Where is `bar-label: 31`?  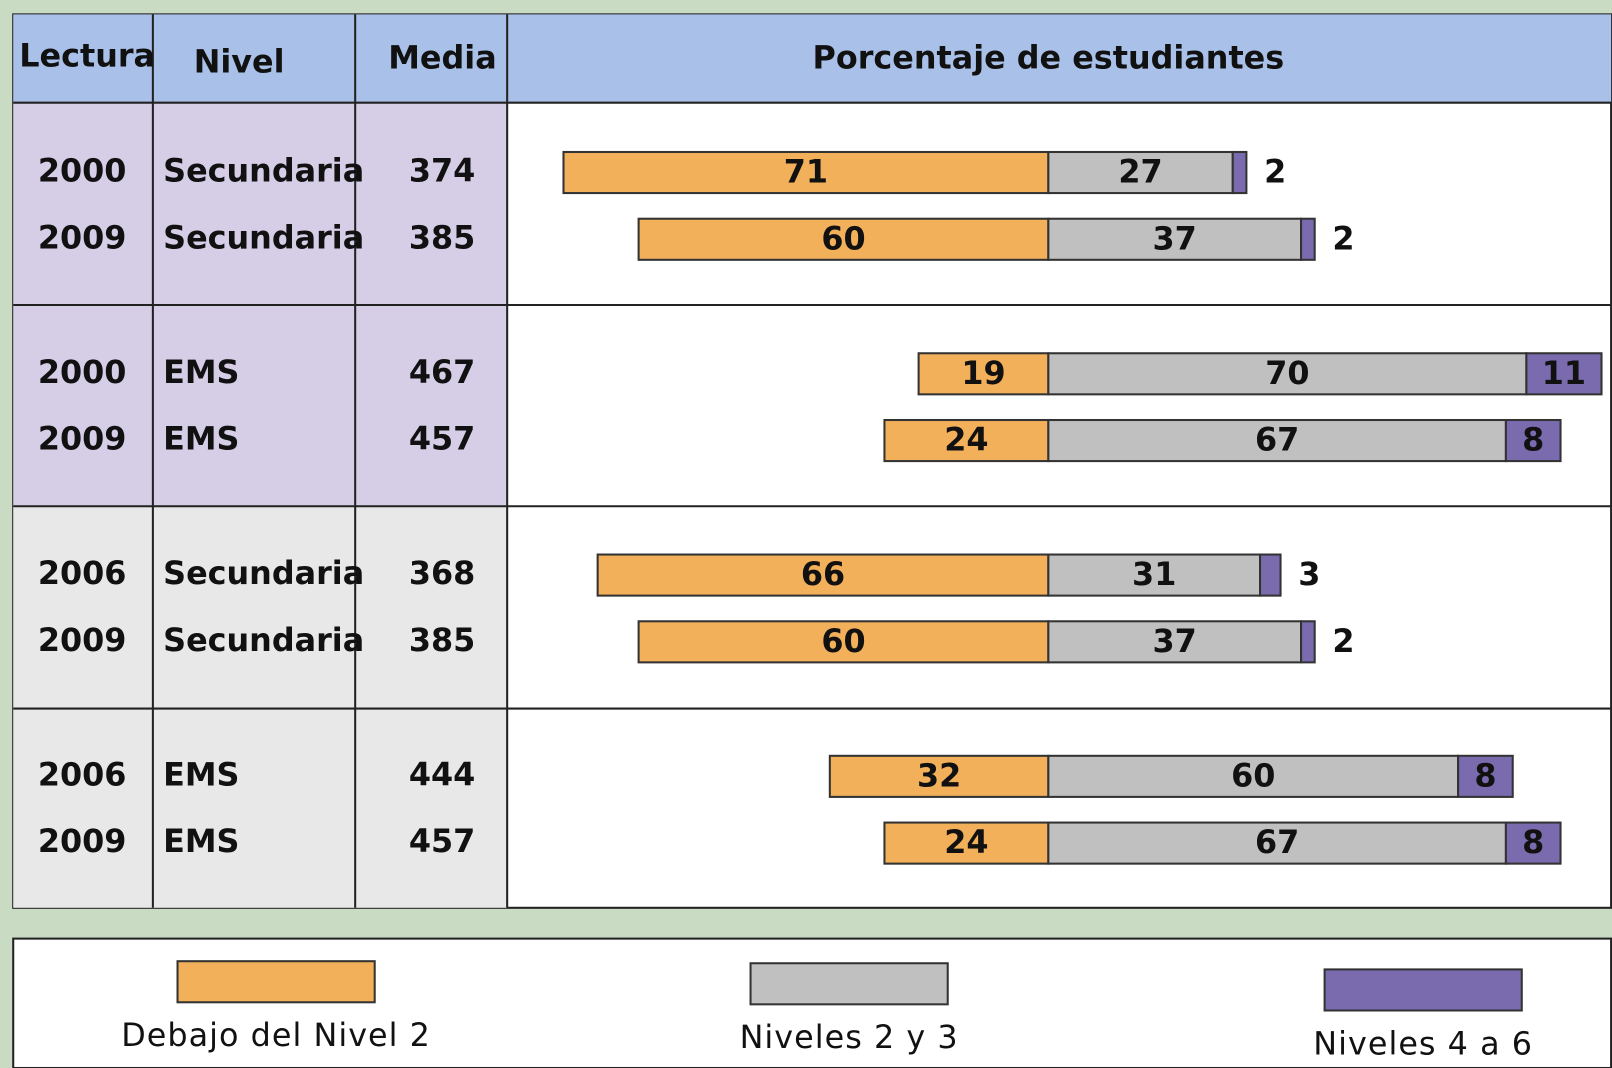
bar-label: 31 is located at coordinates (1154, 574).